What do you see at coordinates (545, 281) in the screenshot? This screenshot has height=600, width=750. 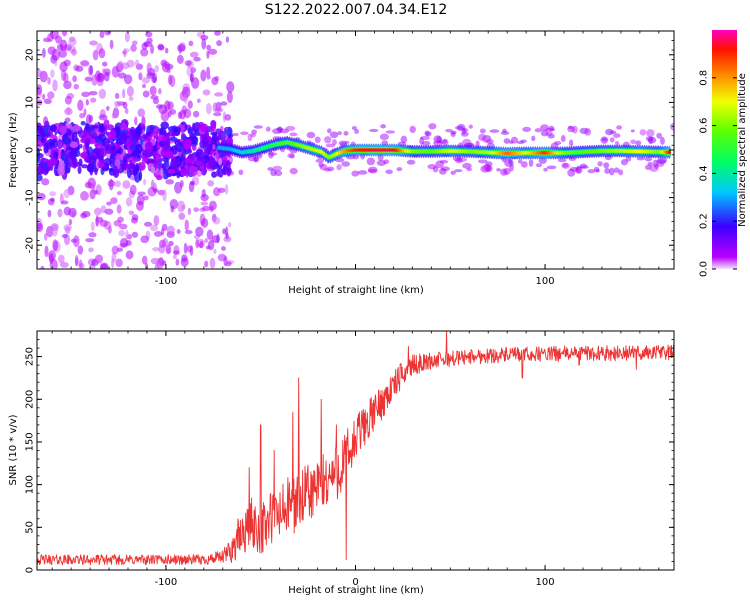 I see `x-tick-label: 100` at bounding box center [545, 281].